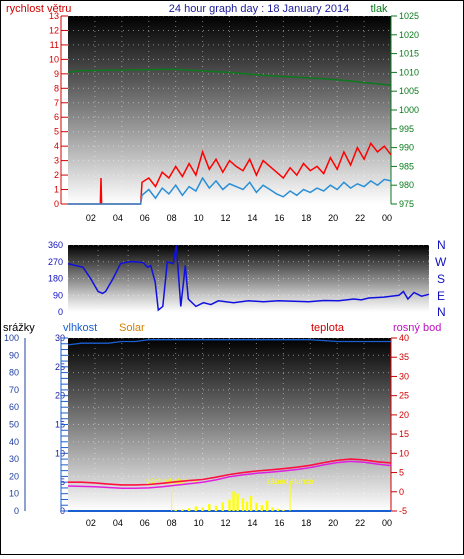 The image size is (464, 559). Describe the element at coordinates (56, 190) in the screenshot. I see `wind-tick-label: 1` at that location.